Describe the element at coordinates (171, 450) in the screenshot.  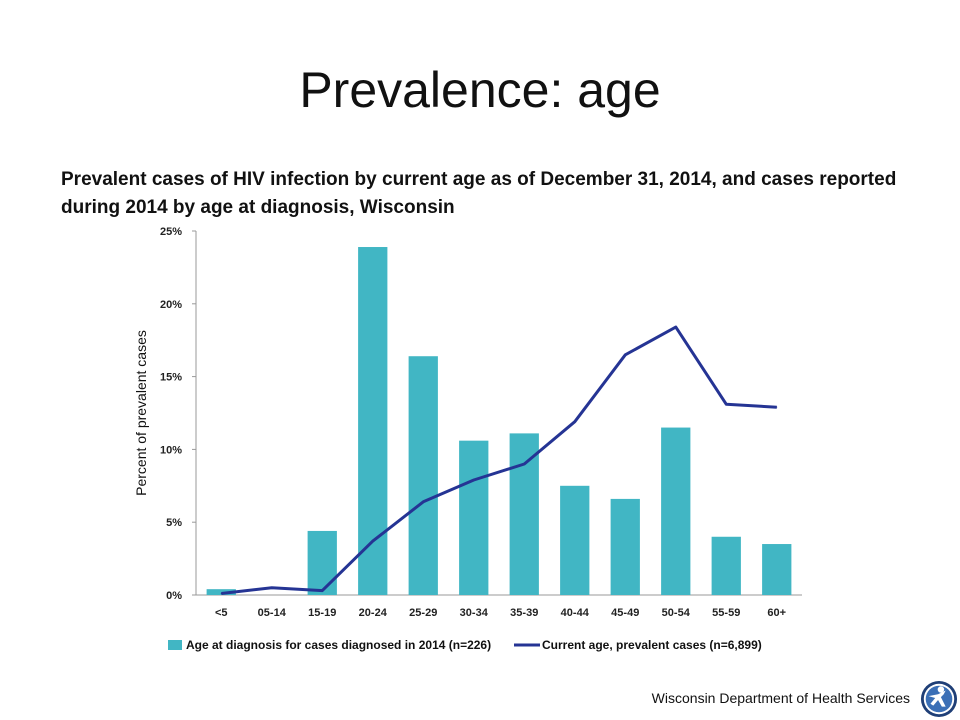
I see `y-tick-label: 10%` at that location.